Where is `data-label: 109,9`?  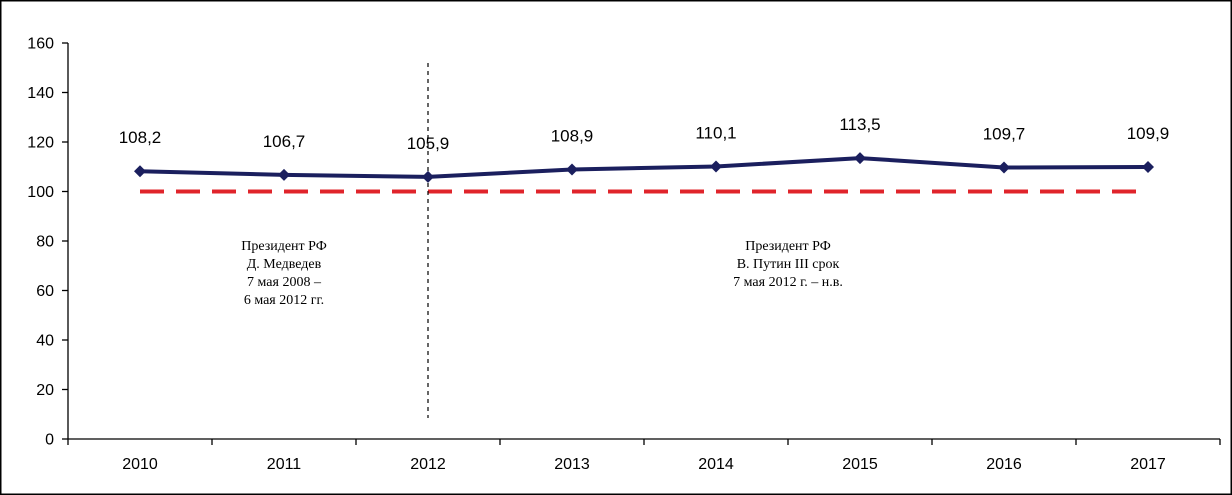
data-label: 109,9 is located at coordinates (1148, 133).